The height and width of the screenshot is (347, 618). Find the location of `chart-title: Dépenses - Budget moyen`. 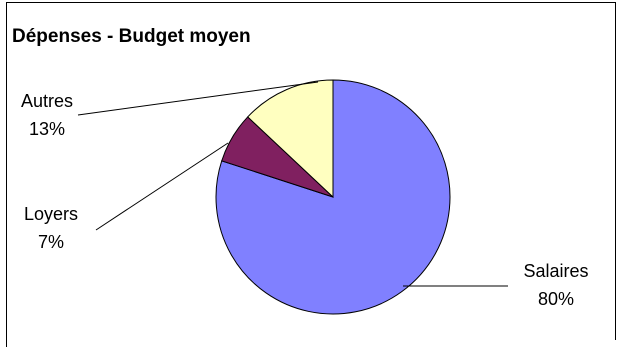

chart-title: Dépenses - Budget moyen is located at coordinates (131, 36).